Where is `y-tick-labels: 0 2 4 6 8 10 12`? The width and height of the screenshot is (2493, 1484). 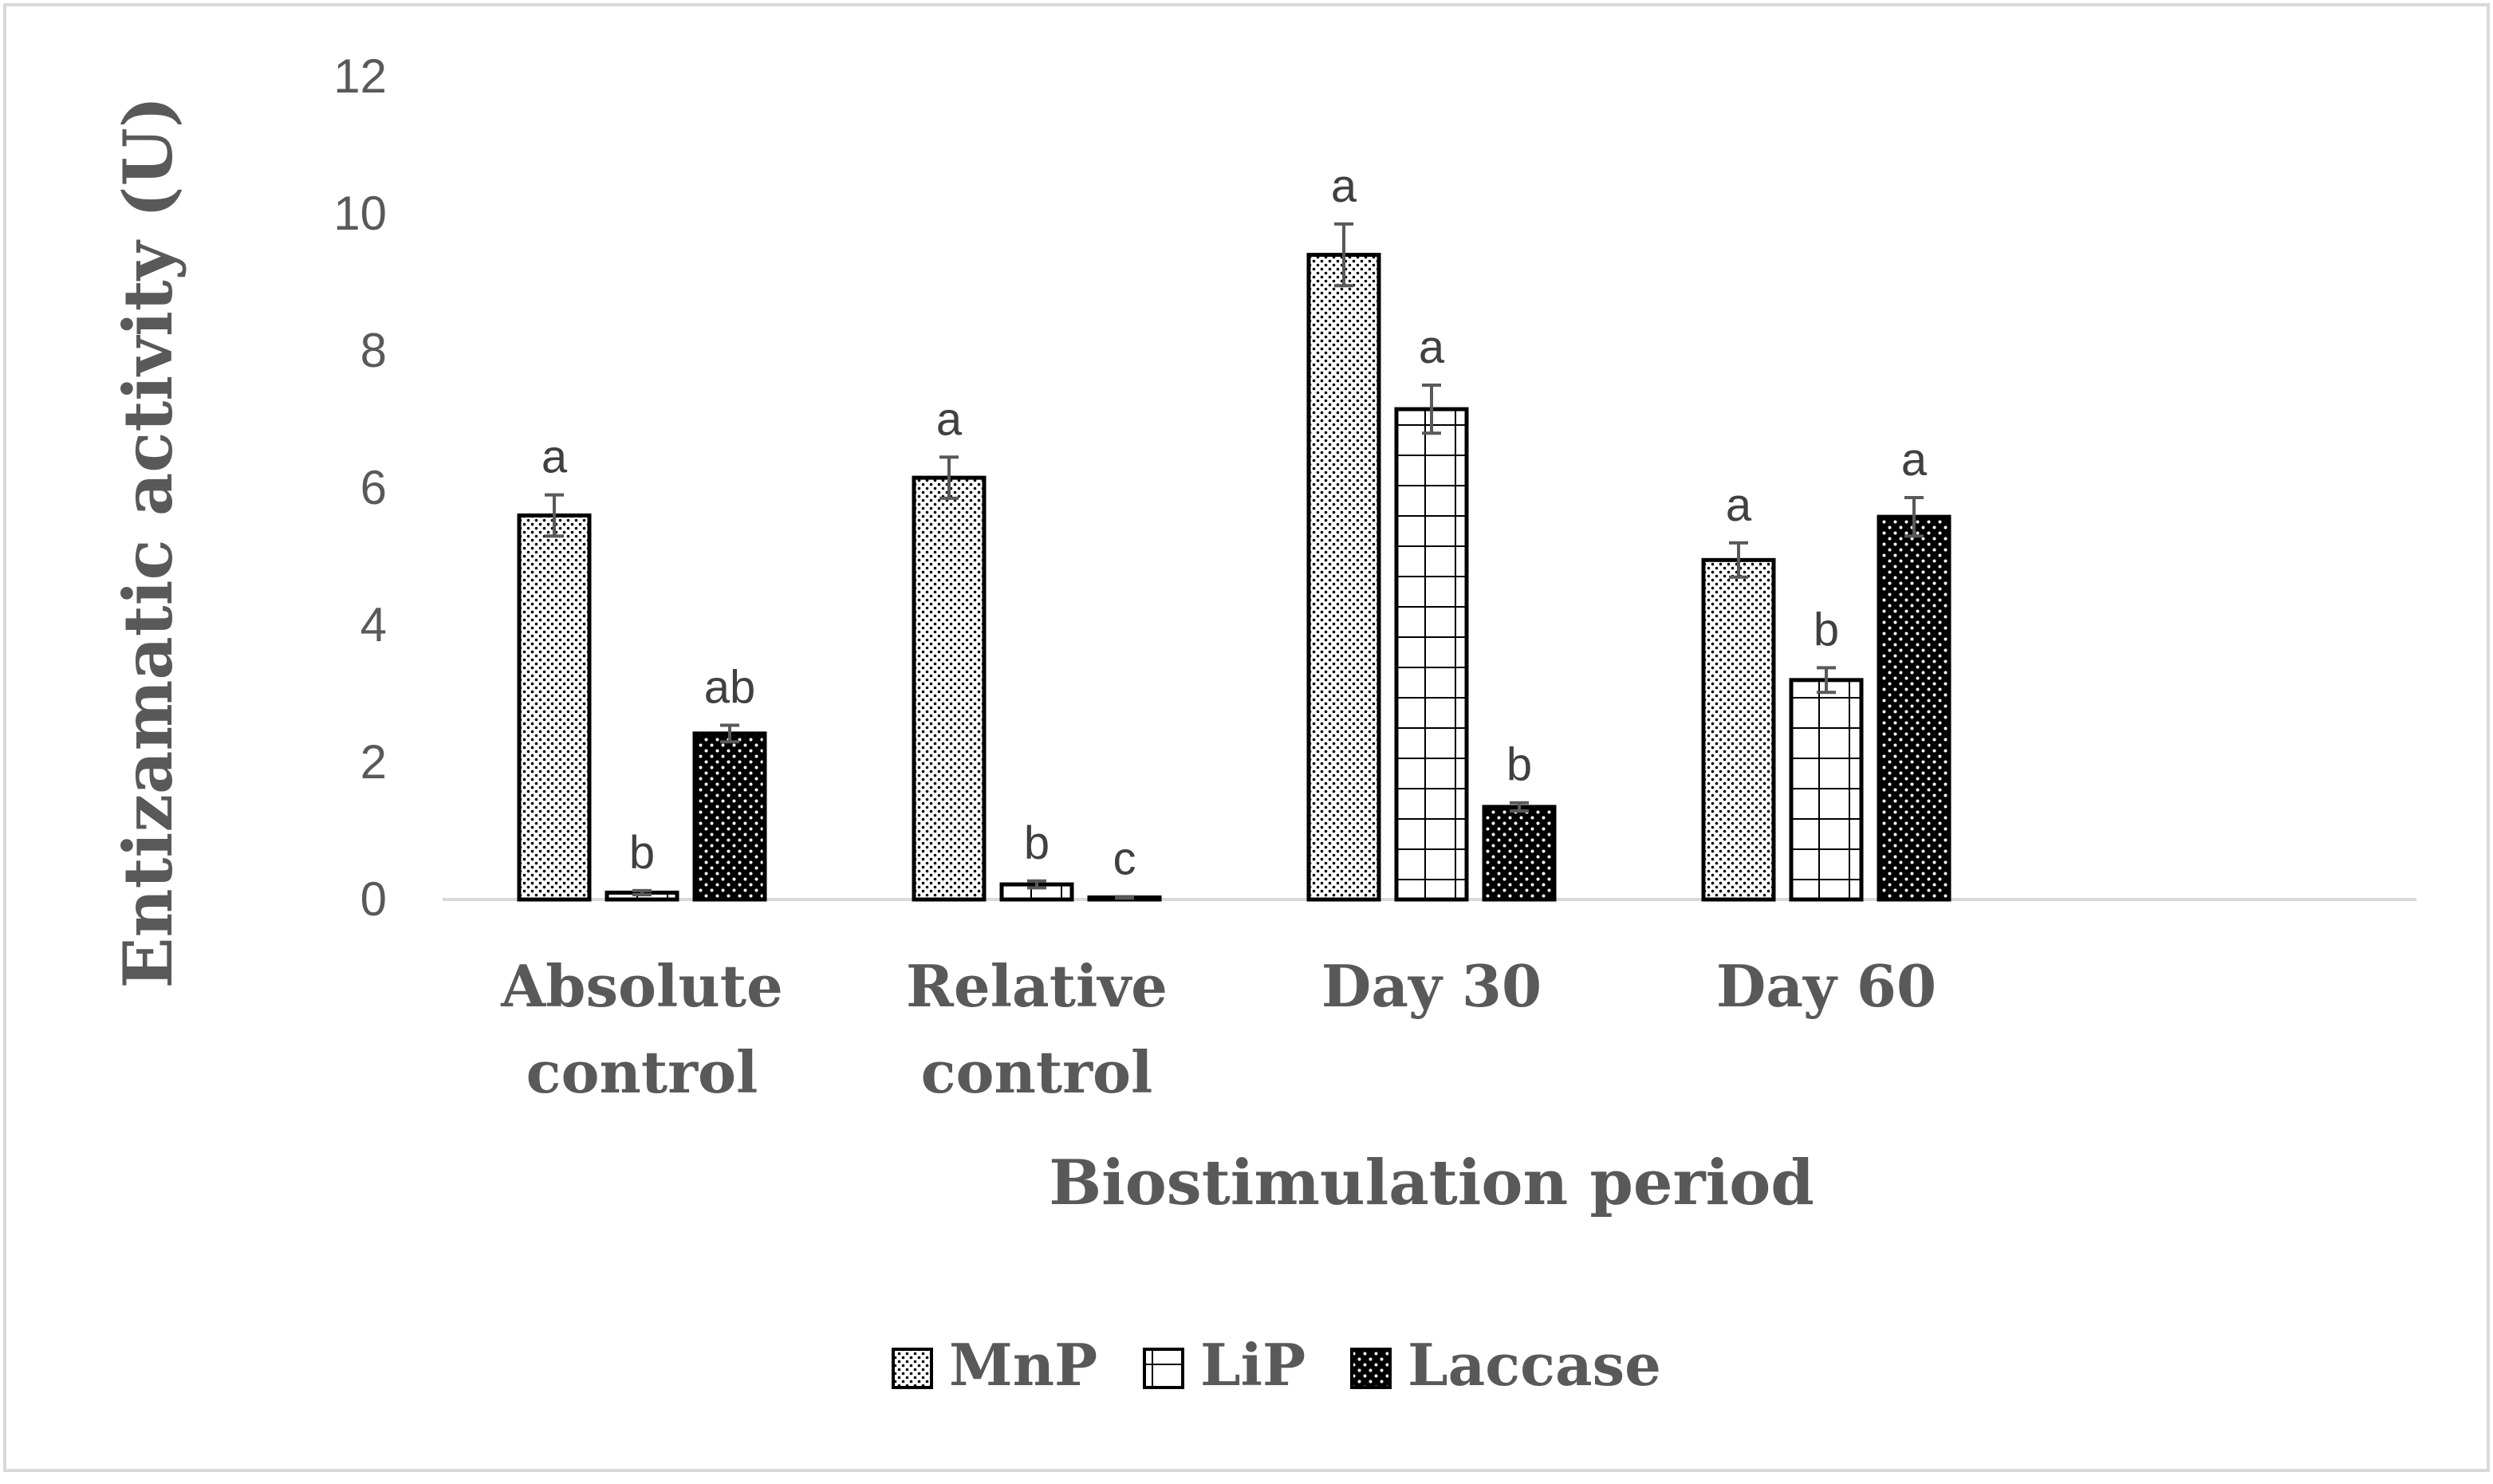 y-tick-labels: 0 2 4 6 8 10 12 is located at coordinates (360, 488).